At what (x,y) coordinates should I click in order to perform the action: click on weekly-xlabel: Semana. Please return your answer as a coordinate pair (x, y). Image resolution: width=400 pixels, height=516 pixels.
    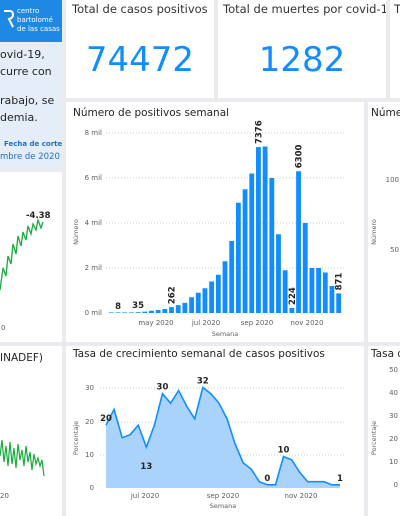
    Looking at the image, I should click on (225, 334).